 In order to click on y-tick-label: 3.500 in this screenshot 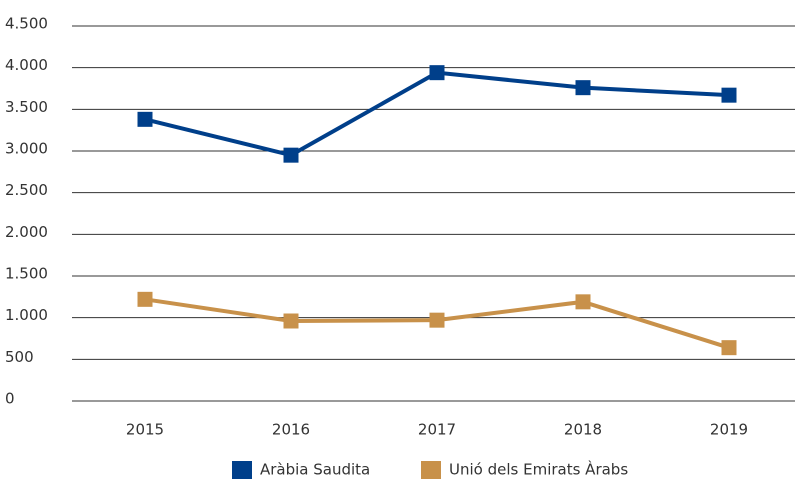, I will do `click(26, 107)`.